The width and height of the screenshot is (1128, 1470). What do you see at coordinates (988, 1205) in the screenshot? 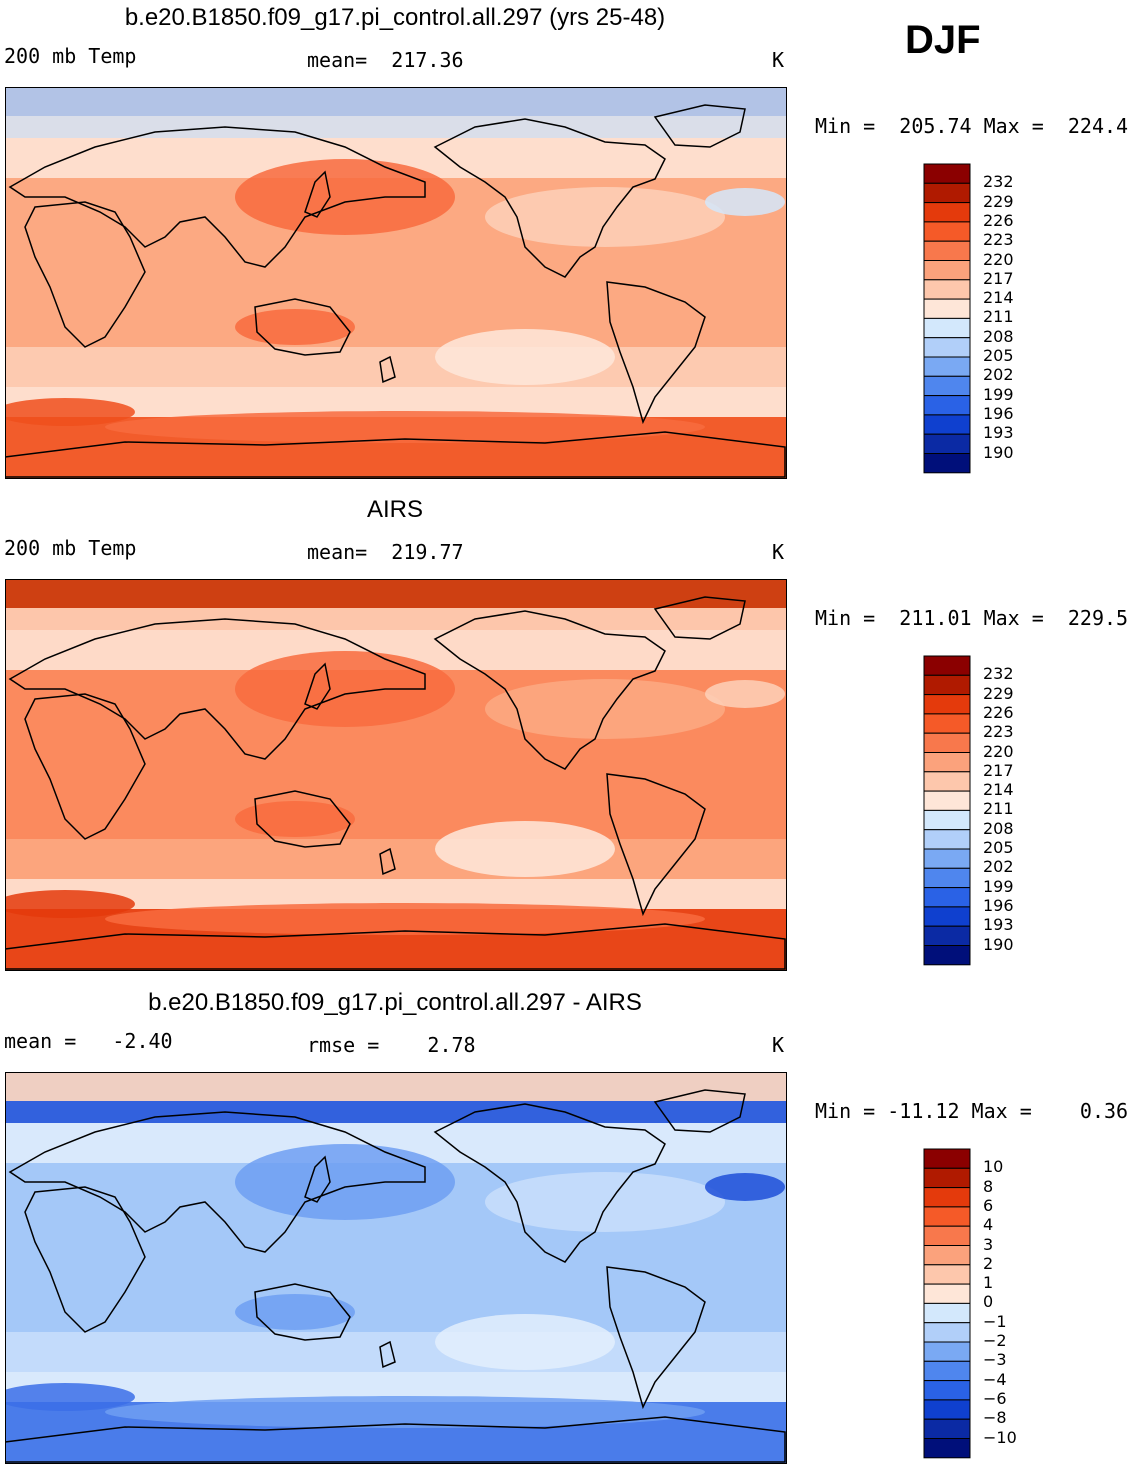
I see `colorbar-tick-label: 6` at bounding box center [988, 1205].